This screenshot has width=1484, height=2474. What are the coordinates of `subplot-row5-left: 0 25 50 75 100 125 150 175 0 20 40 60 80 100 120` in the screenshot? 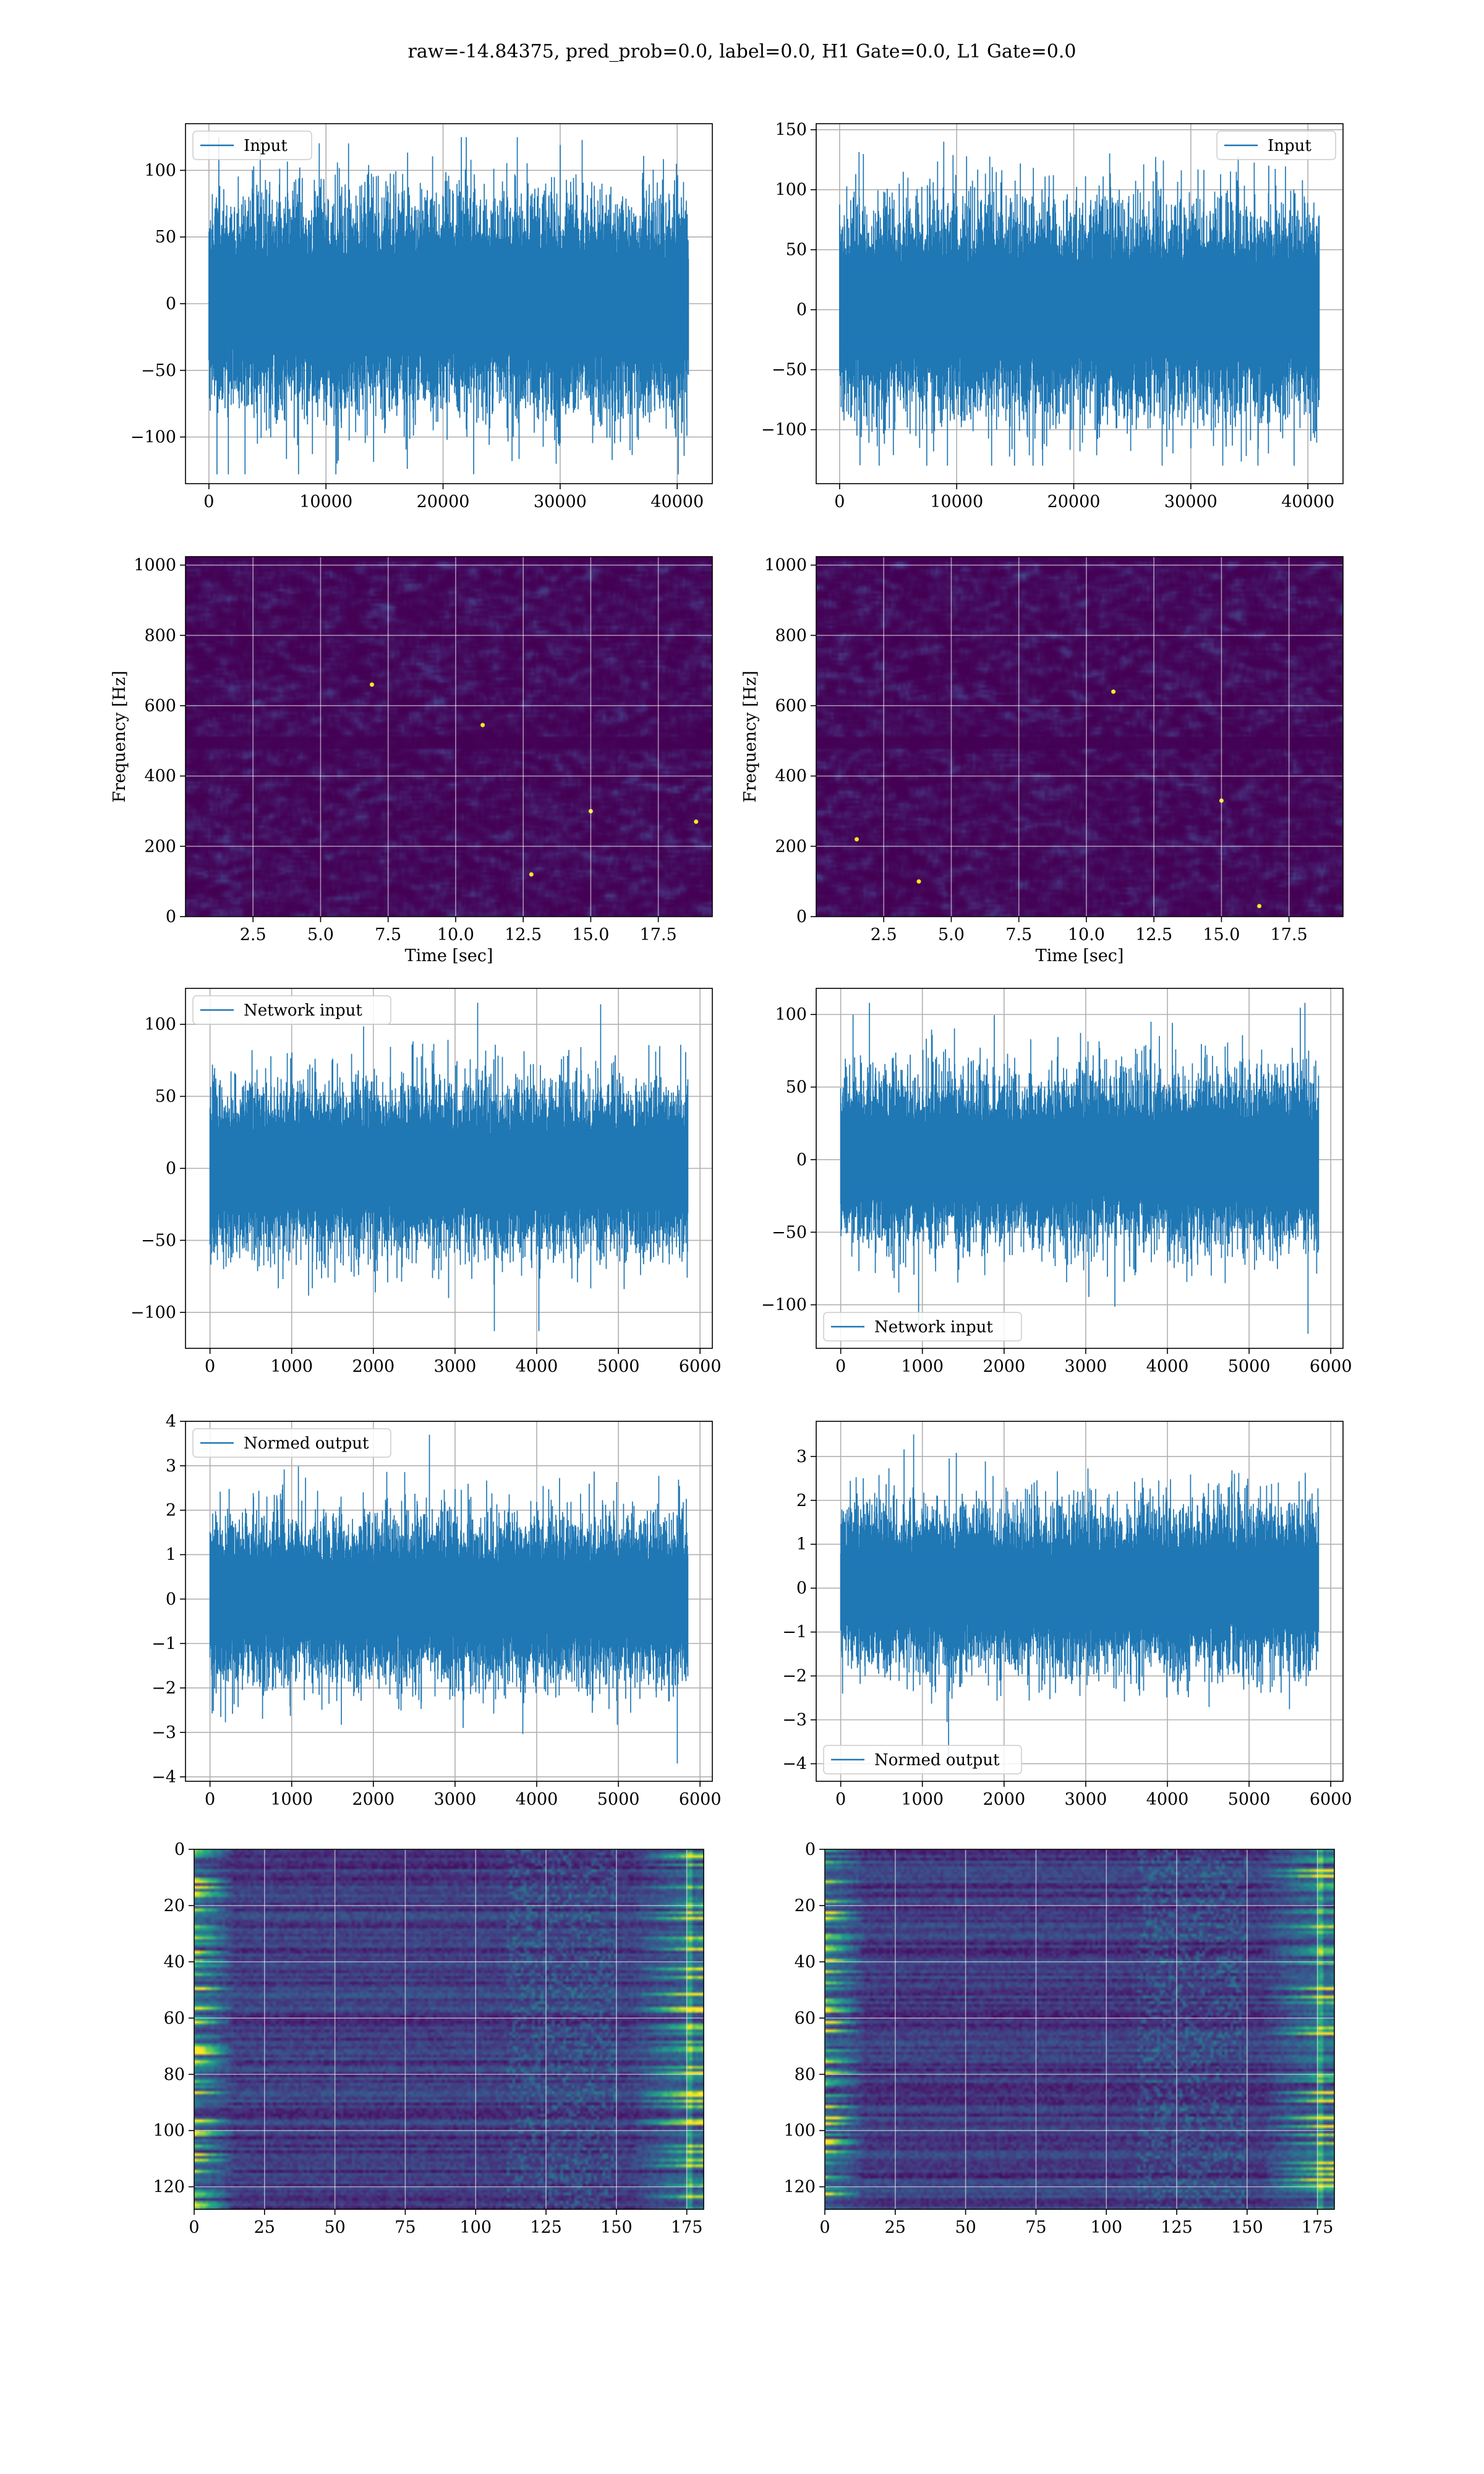 It's located at (428, 2039).